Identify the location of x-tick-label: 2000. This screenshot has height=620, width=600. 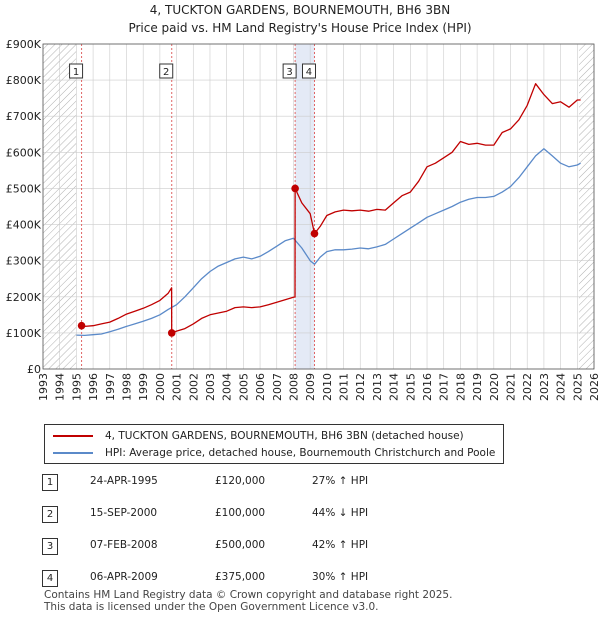
(160, 387).